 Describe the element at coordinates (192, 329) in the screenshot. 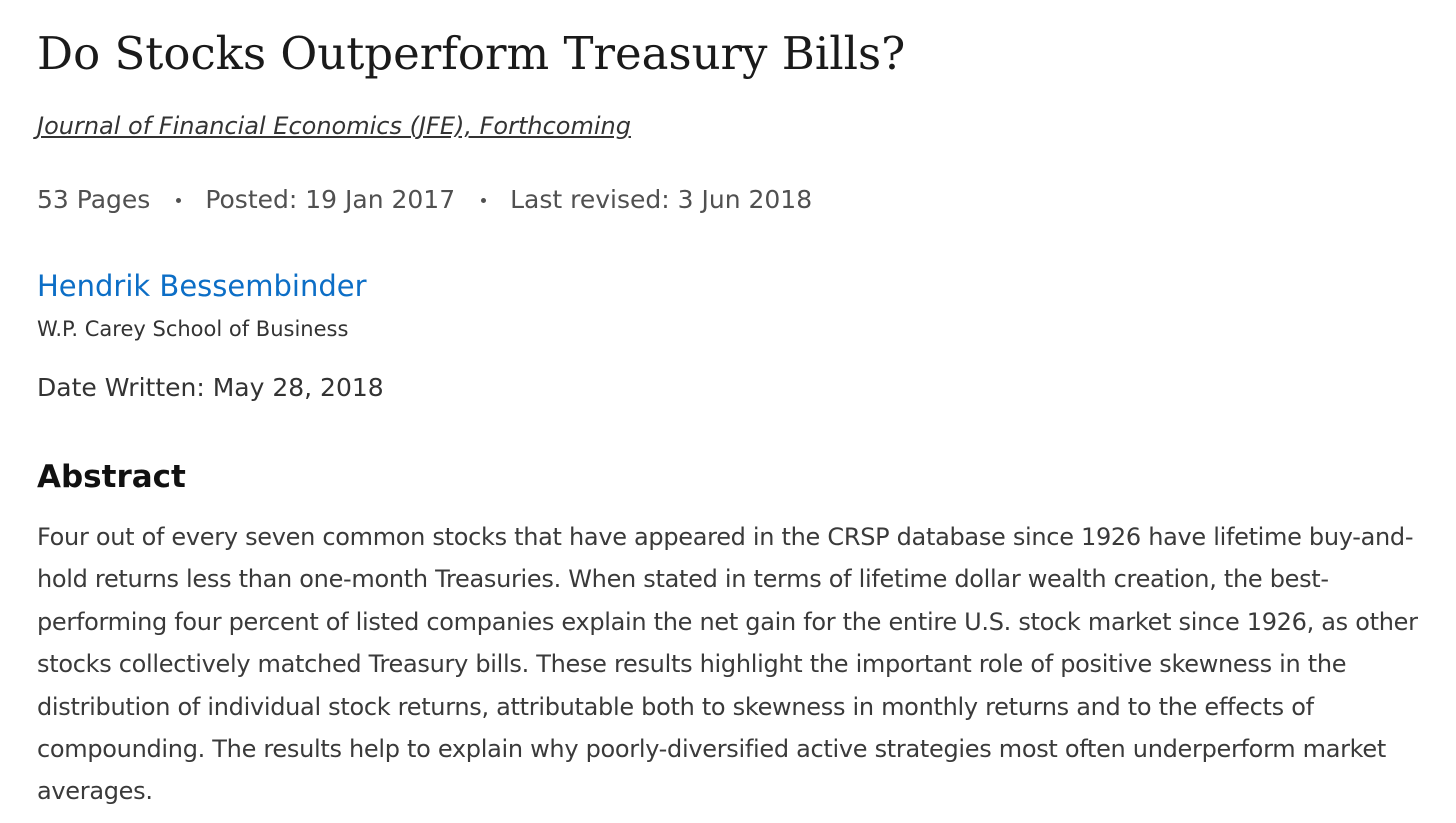

I see `author-affiliation: W.P. Carey School of Business` at that location.